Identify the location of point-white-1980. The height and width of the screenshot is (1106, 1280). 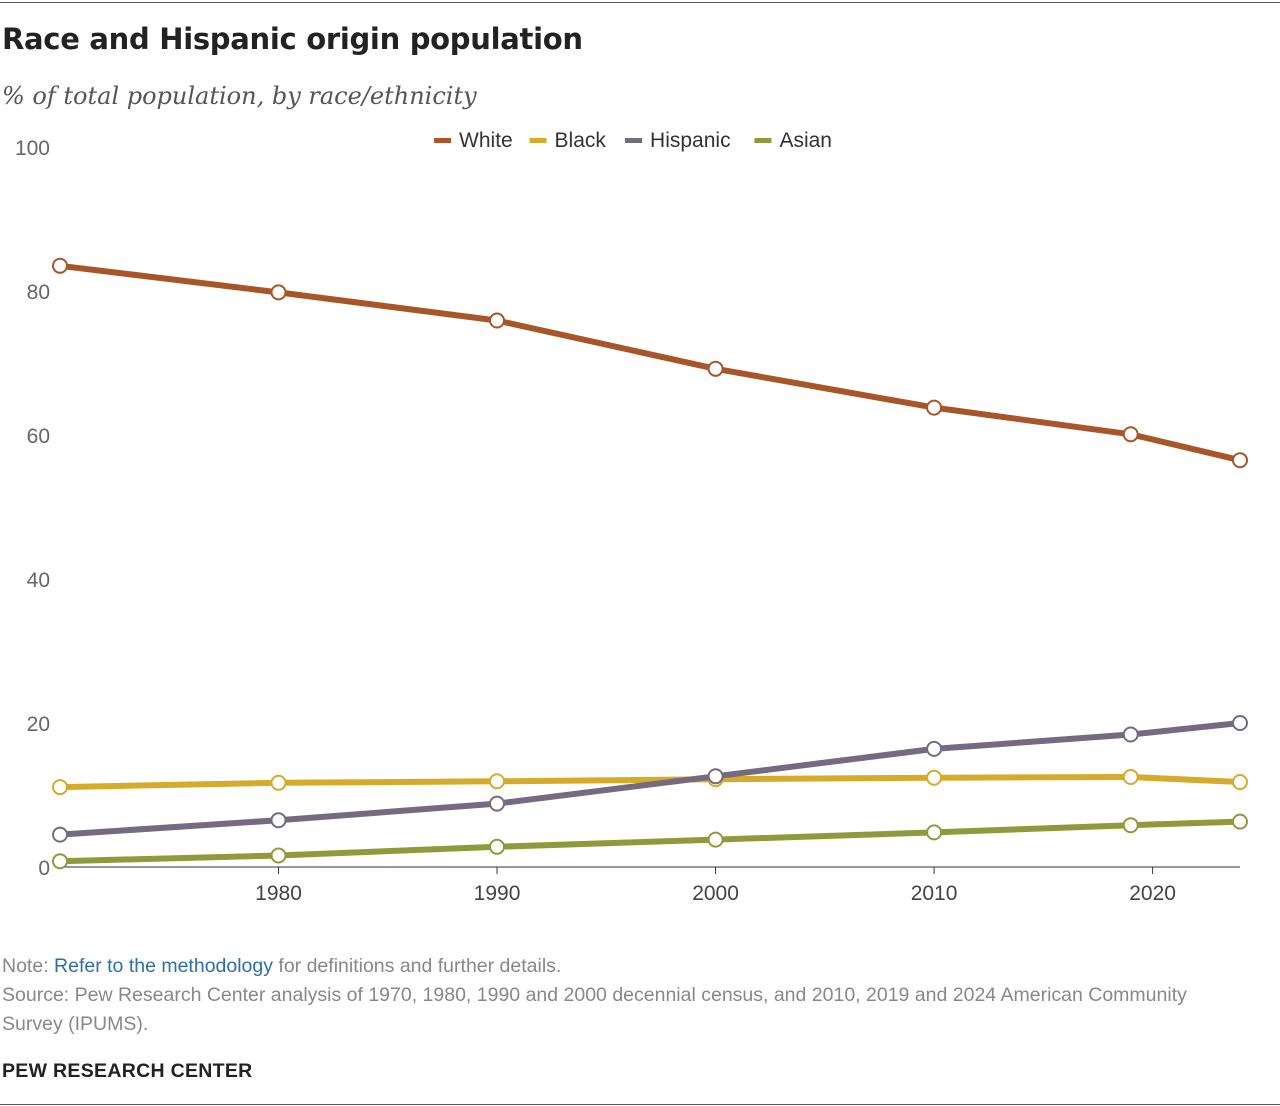
(278, 292).